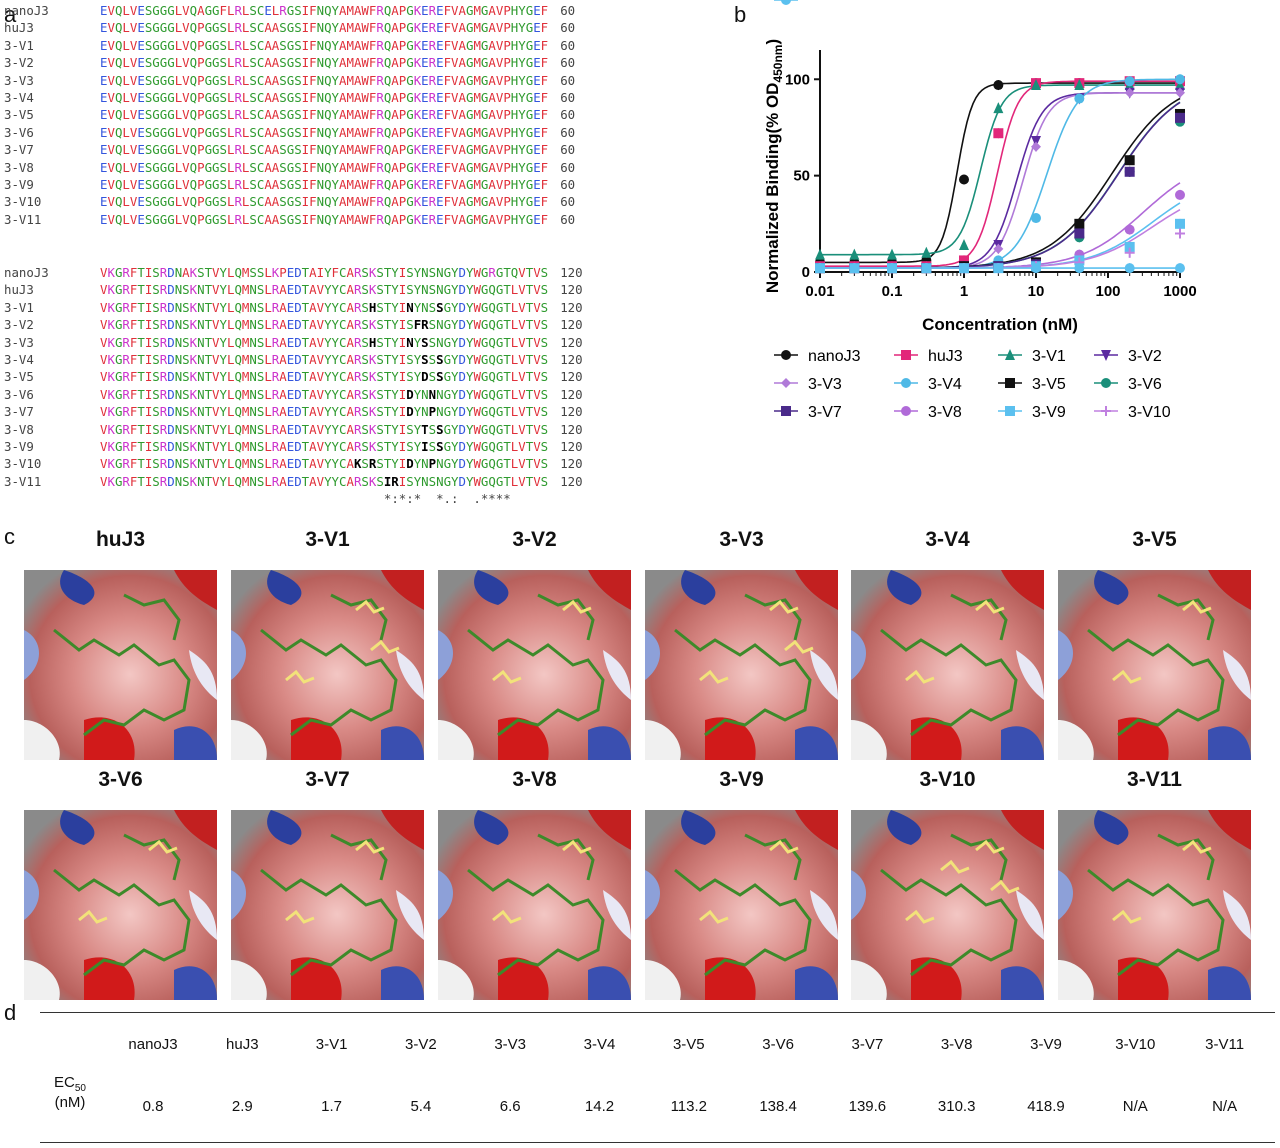 This screenshot has width=1280, height=1148. Describe the element at coordinates (19, 325) in the screenshot. I see `sequence-name: 3-V2` at that location.